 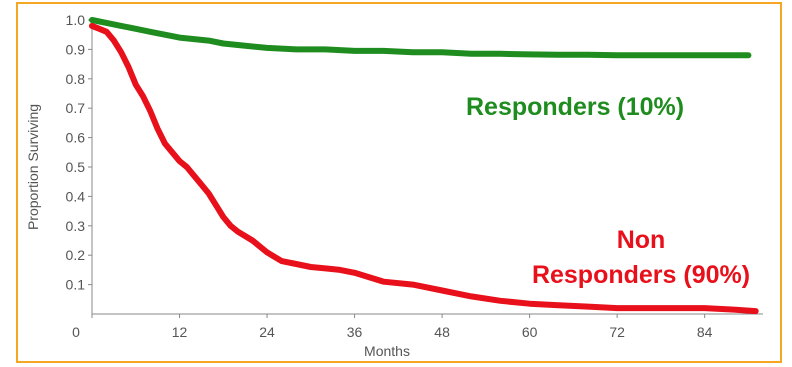 What do you see at coordinates (79, 152) in the screenshot?
I see `y-ticks: 0.1 0.2 0.3 0.4 0.5 0.6 0.7 0.8 0.9 1.0` at bounding box center [79, 152].